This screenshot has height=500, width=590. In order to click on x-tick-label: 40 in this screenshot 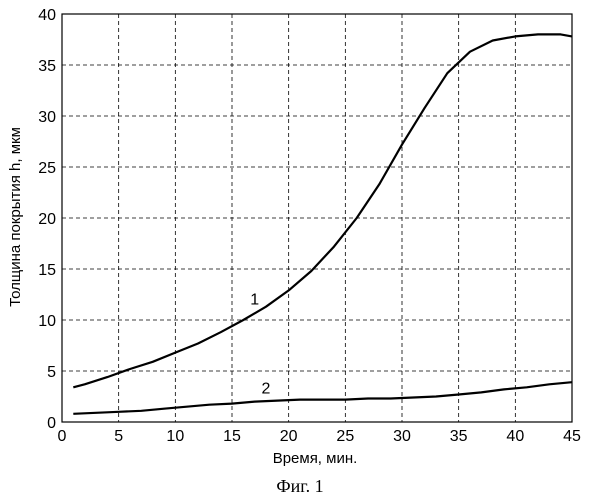, I will do `click(515, 436)`.